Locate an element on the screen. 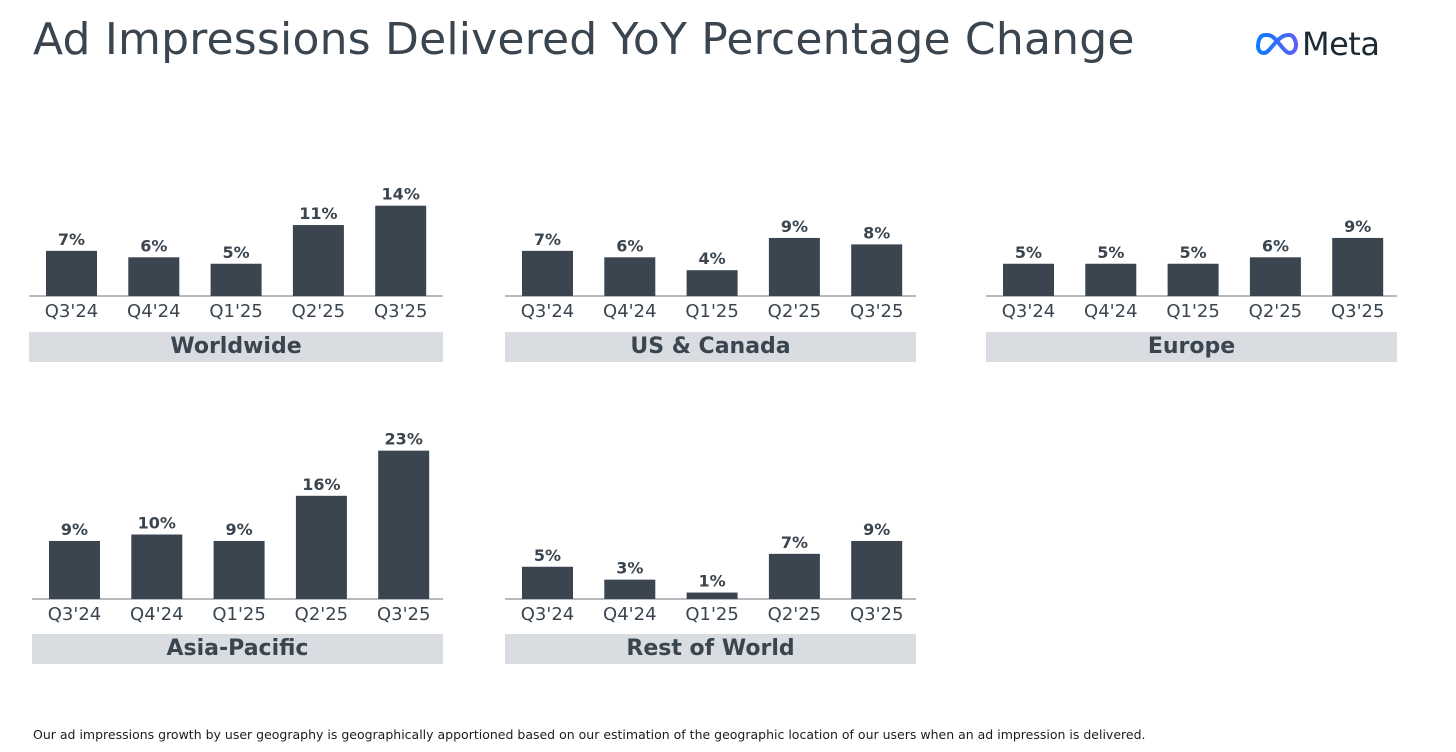 The height and width of the screenshot is (752, 1456). tick-label-rest-of-world-5: Q3'25 is located at coordinates (876, 614).